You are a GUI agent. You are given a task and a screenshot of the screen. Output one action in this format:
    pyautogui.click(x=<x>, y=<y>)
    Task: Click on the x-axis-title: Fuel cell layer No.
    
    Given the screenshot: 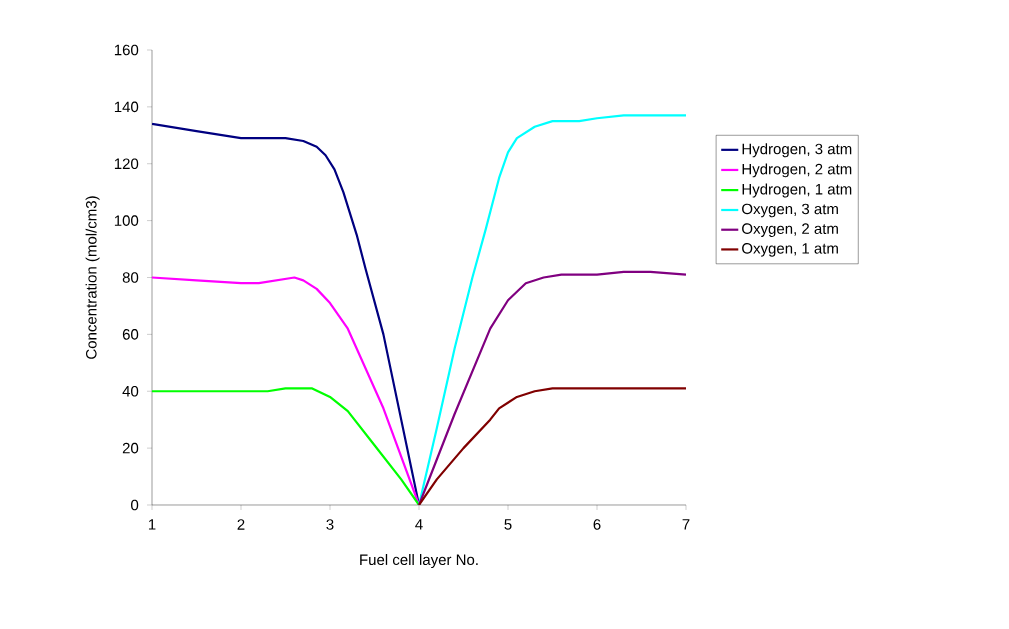 What is the action you would take?
    pyautogui.click(x=419, y=561)
    